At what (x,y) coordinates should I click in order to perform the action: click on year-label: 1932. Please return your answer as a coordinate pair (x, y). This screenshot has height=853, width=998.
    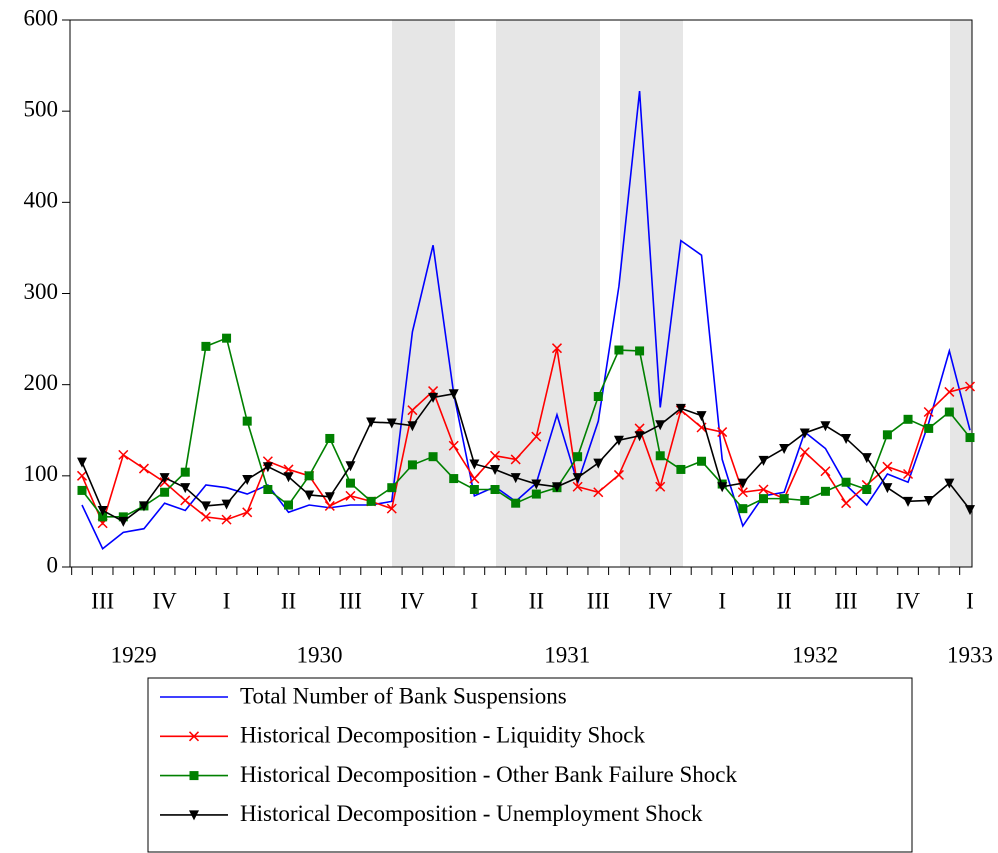
    Looking at the image, I should click on (815, 654).